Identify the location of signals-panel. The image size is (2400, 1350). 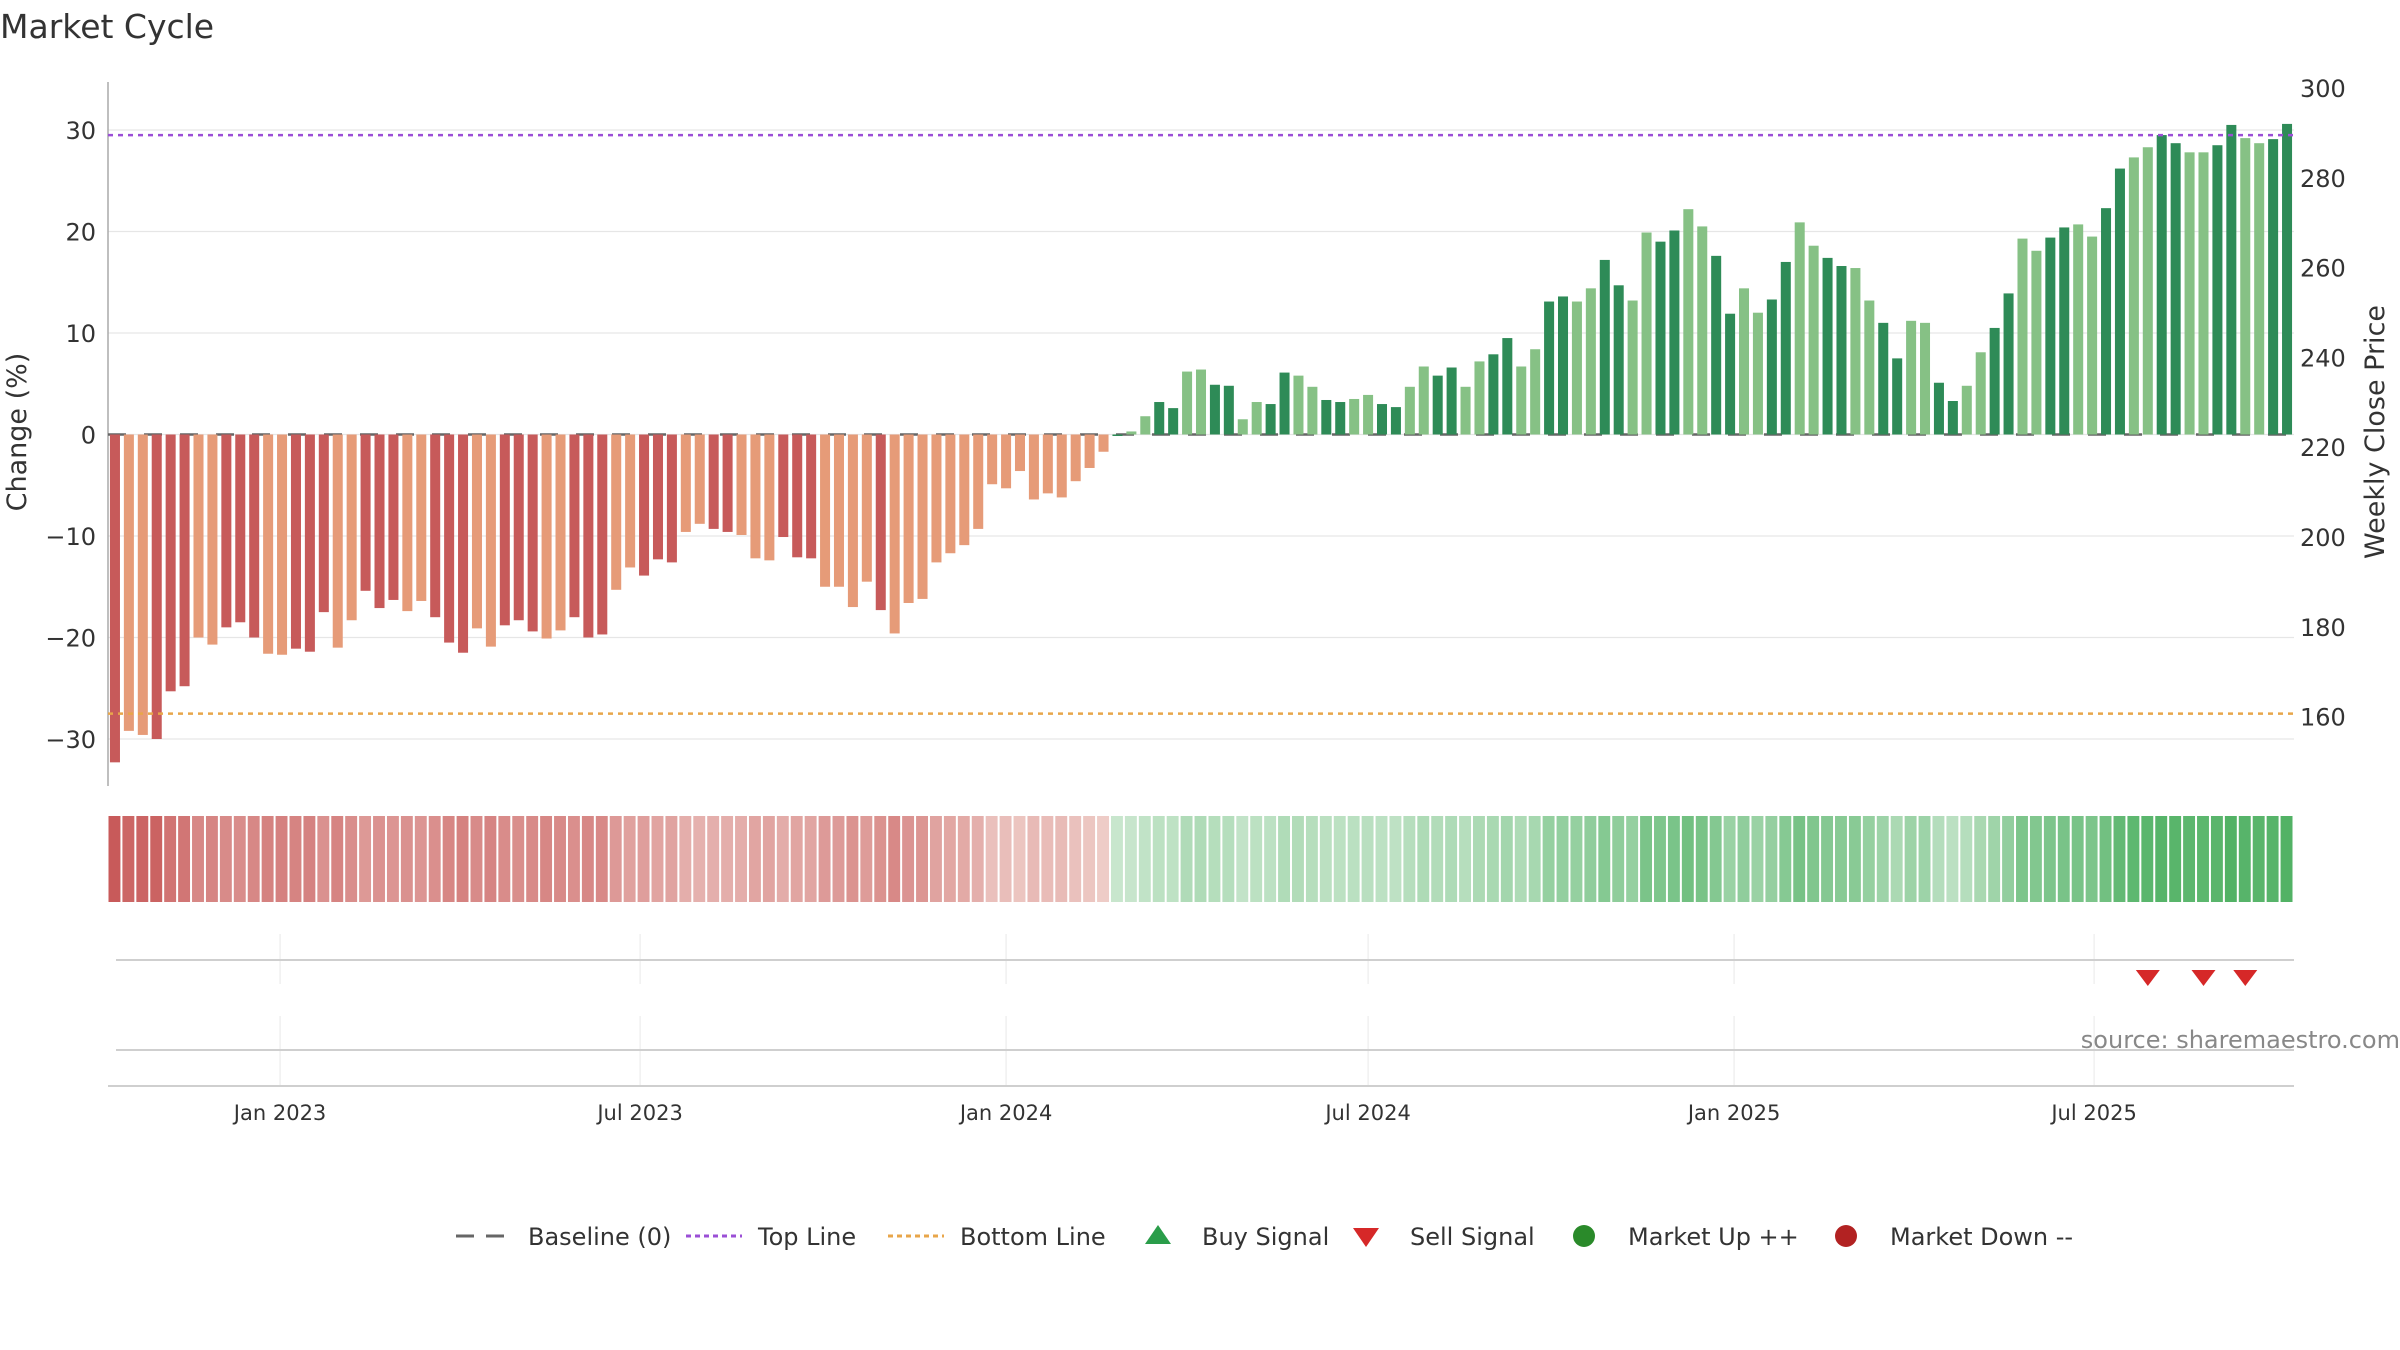
(1205, 960).